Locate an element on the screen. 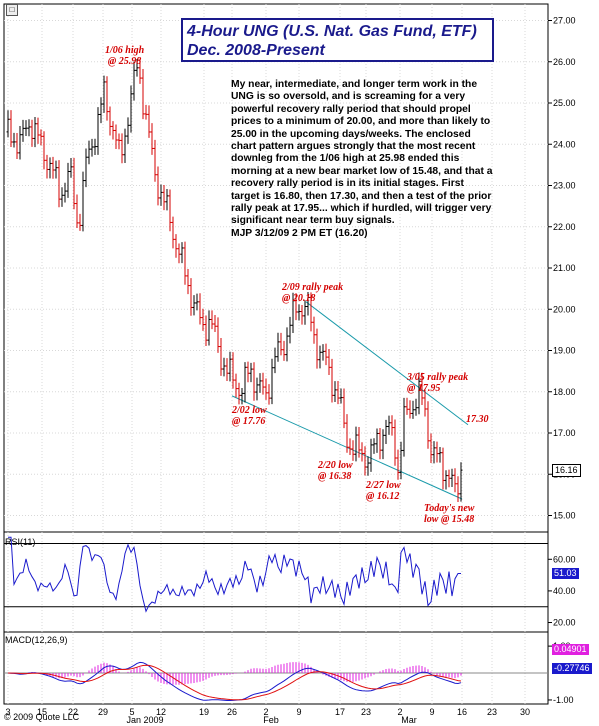  y-tick-label: 17.00 is located at coordinates (564, 433).